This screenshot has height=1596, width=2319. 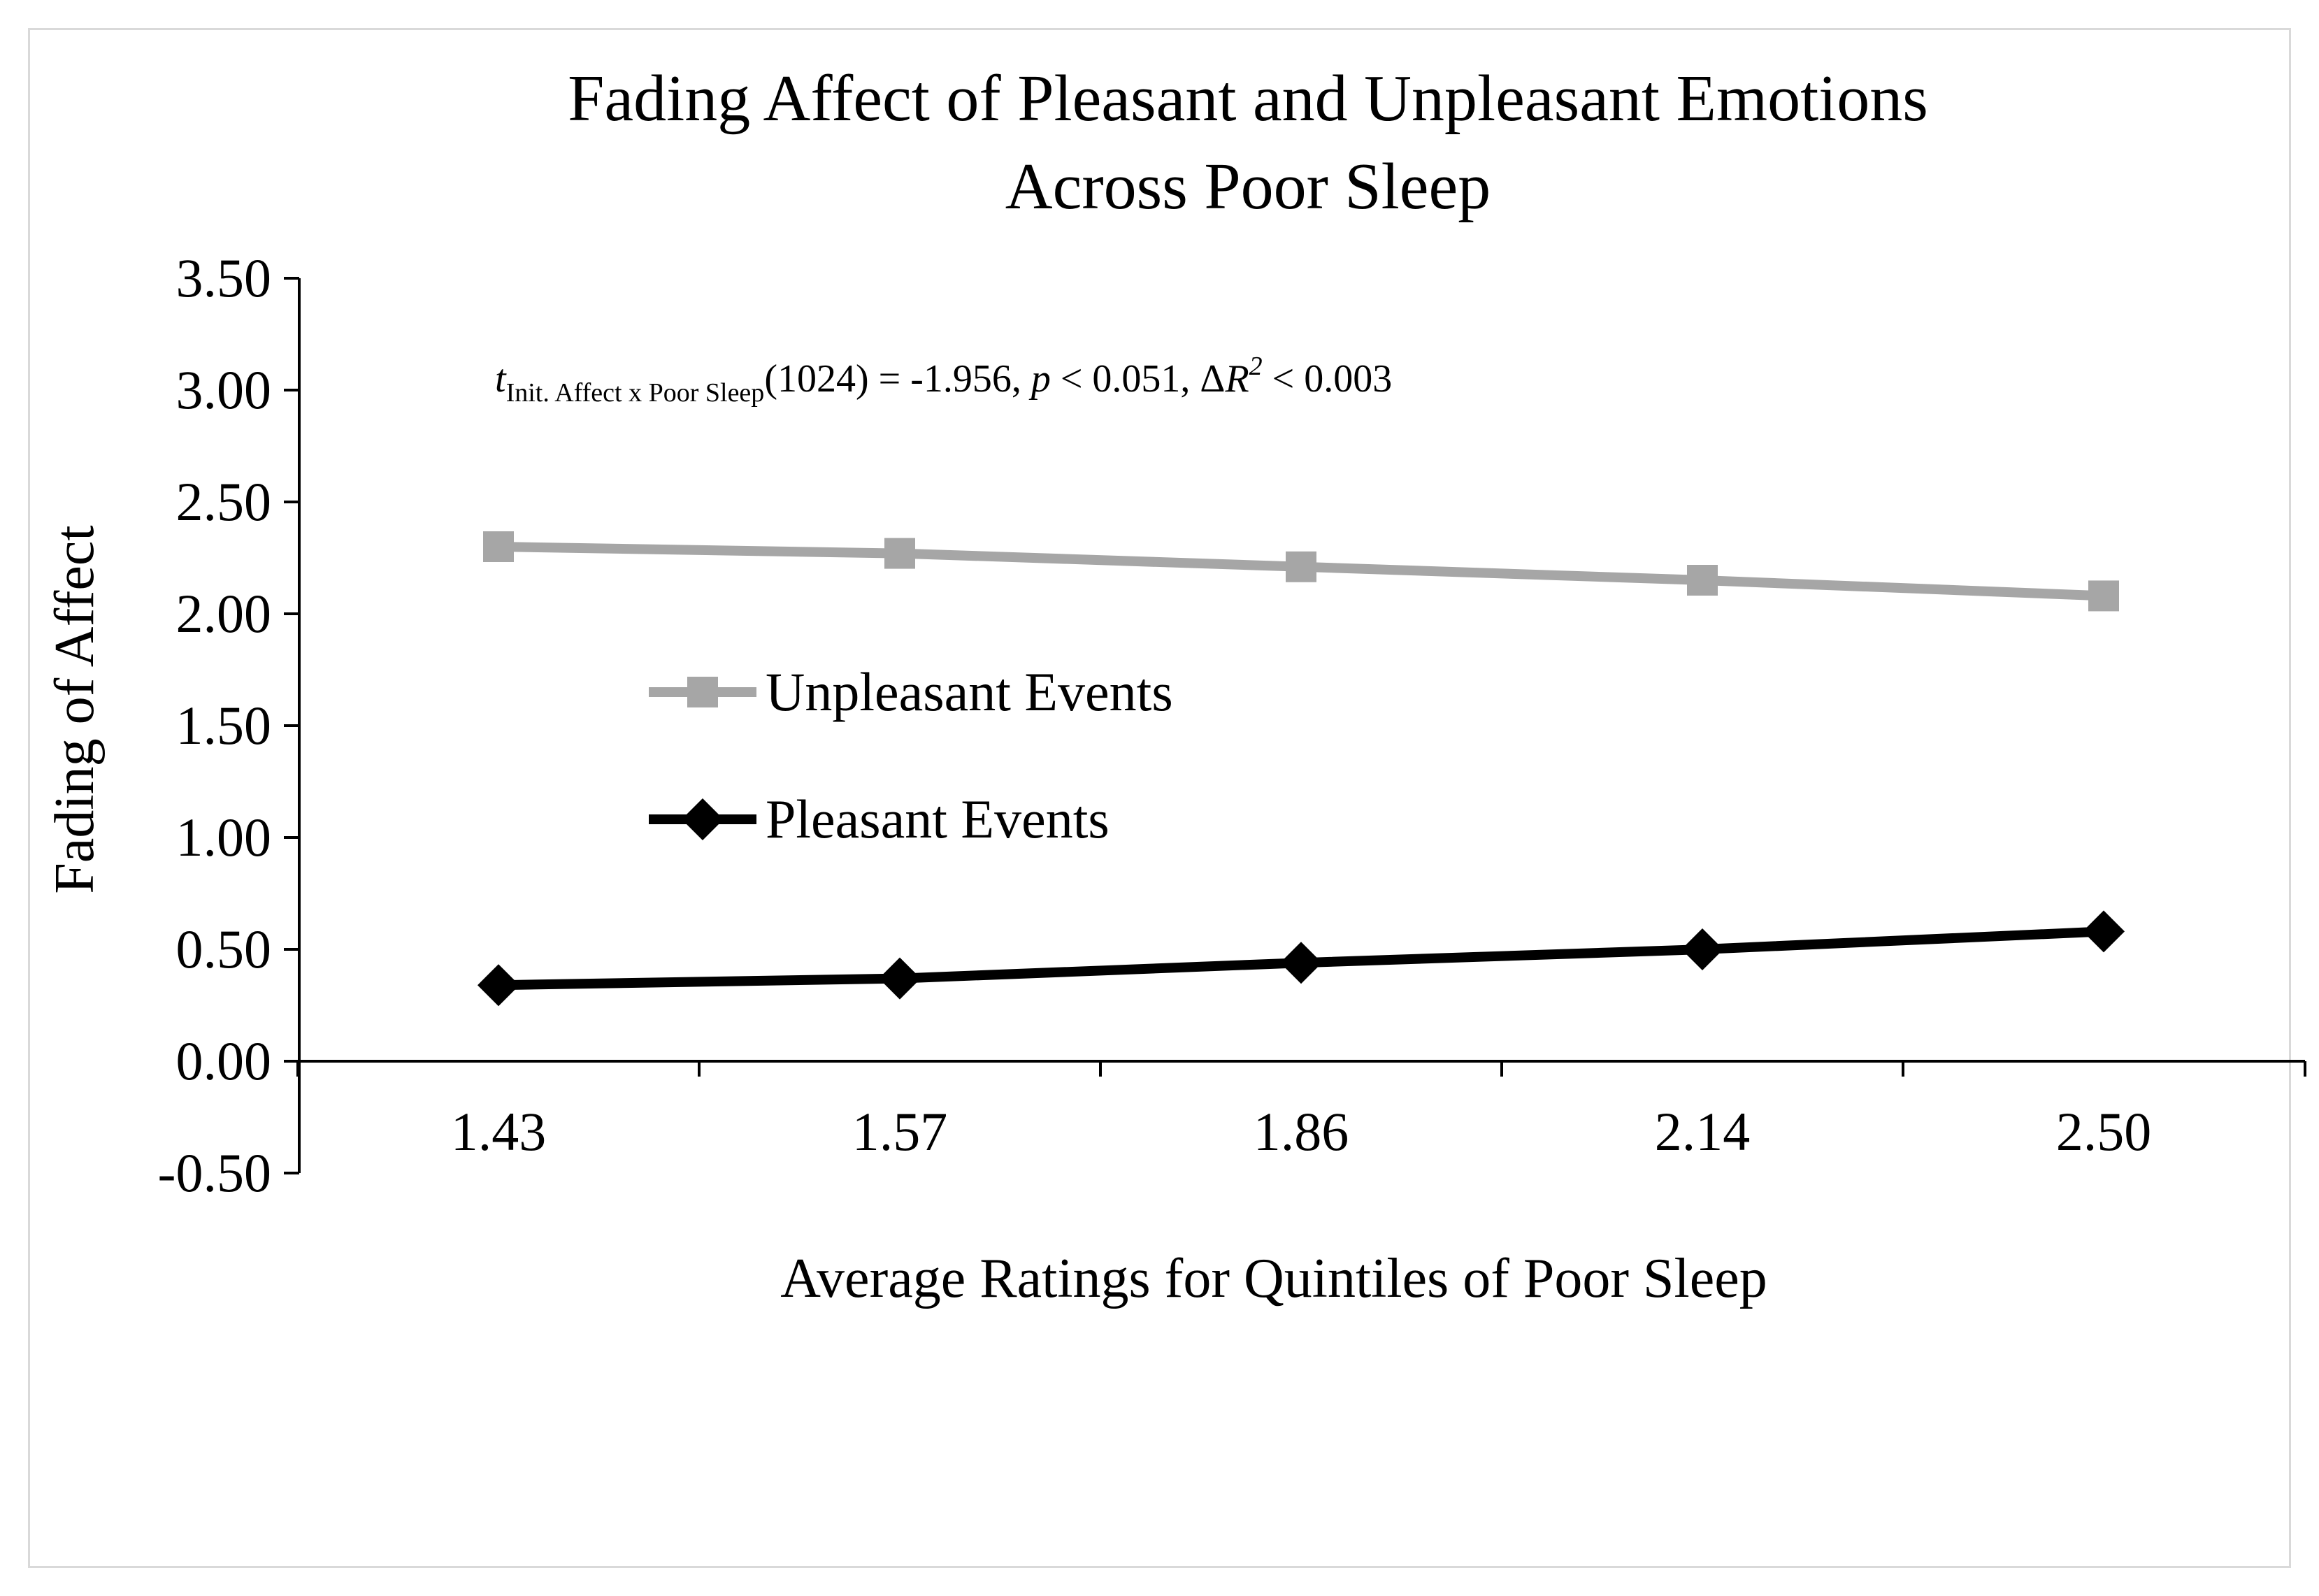 I want to click on y-tick-label: 1.50, so click(x=224, y=725).